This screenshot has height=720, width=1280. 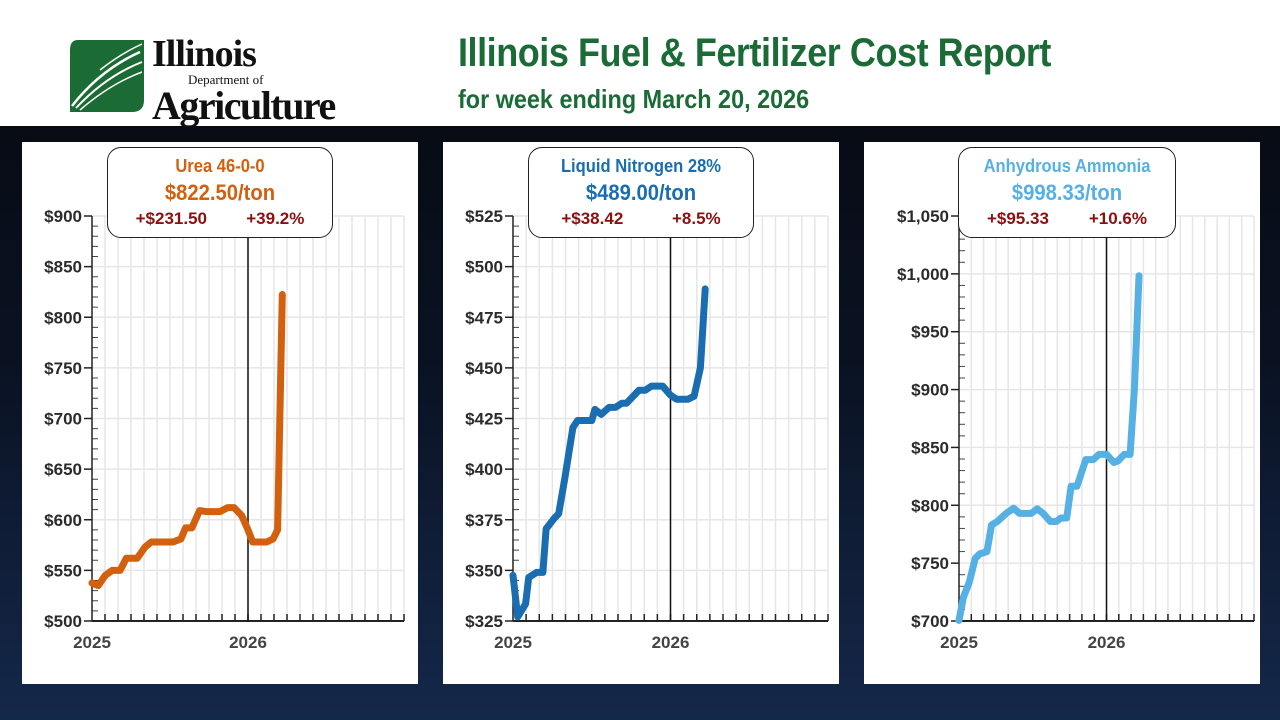 What do you see at coordinates (275, 218) in the screenshot?
I see `change-percent: +39.2%` at bounding box center [275, 218].